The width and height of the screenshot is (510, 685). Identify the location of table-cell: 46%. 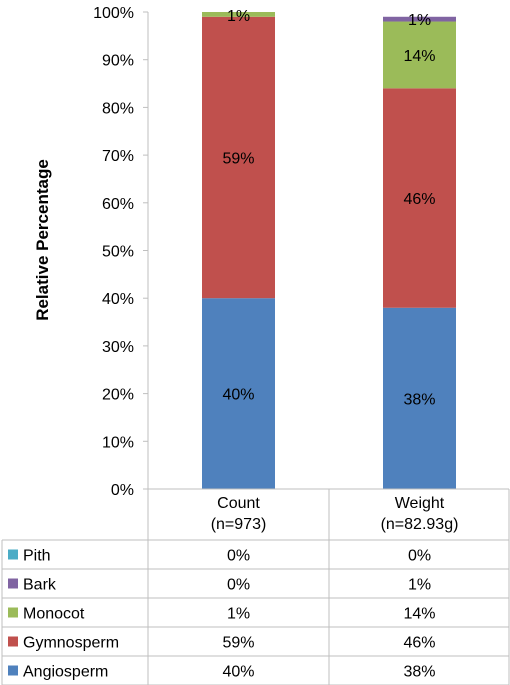
(419, 643).